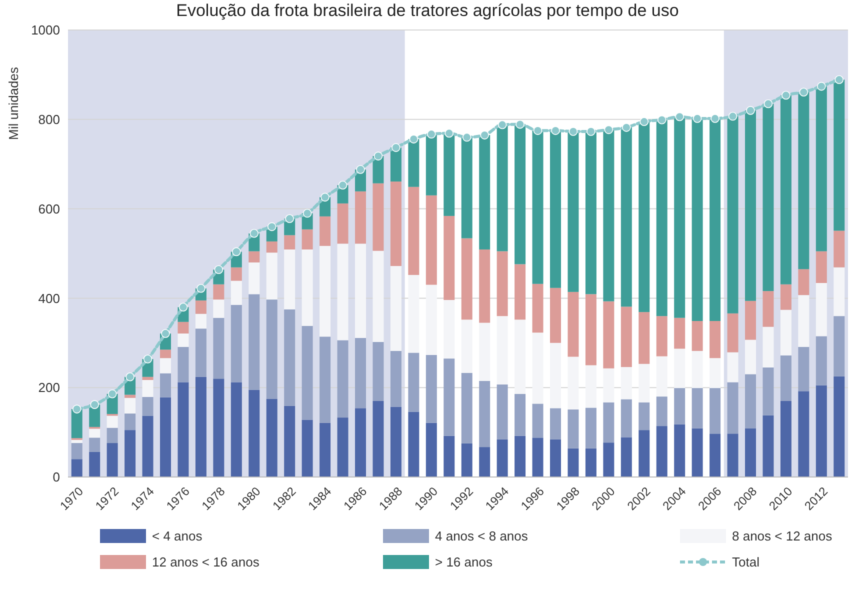  Describe the element at coordinates (45, 30) in the screenshot. I see `y-tick-label: 1000` at that location.